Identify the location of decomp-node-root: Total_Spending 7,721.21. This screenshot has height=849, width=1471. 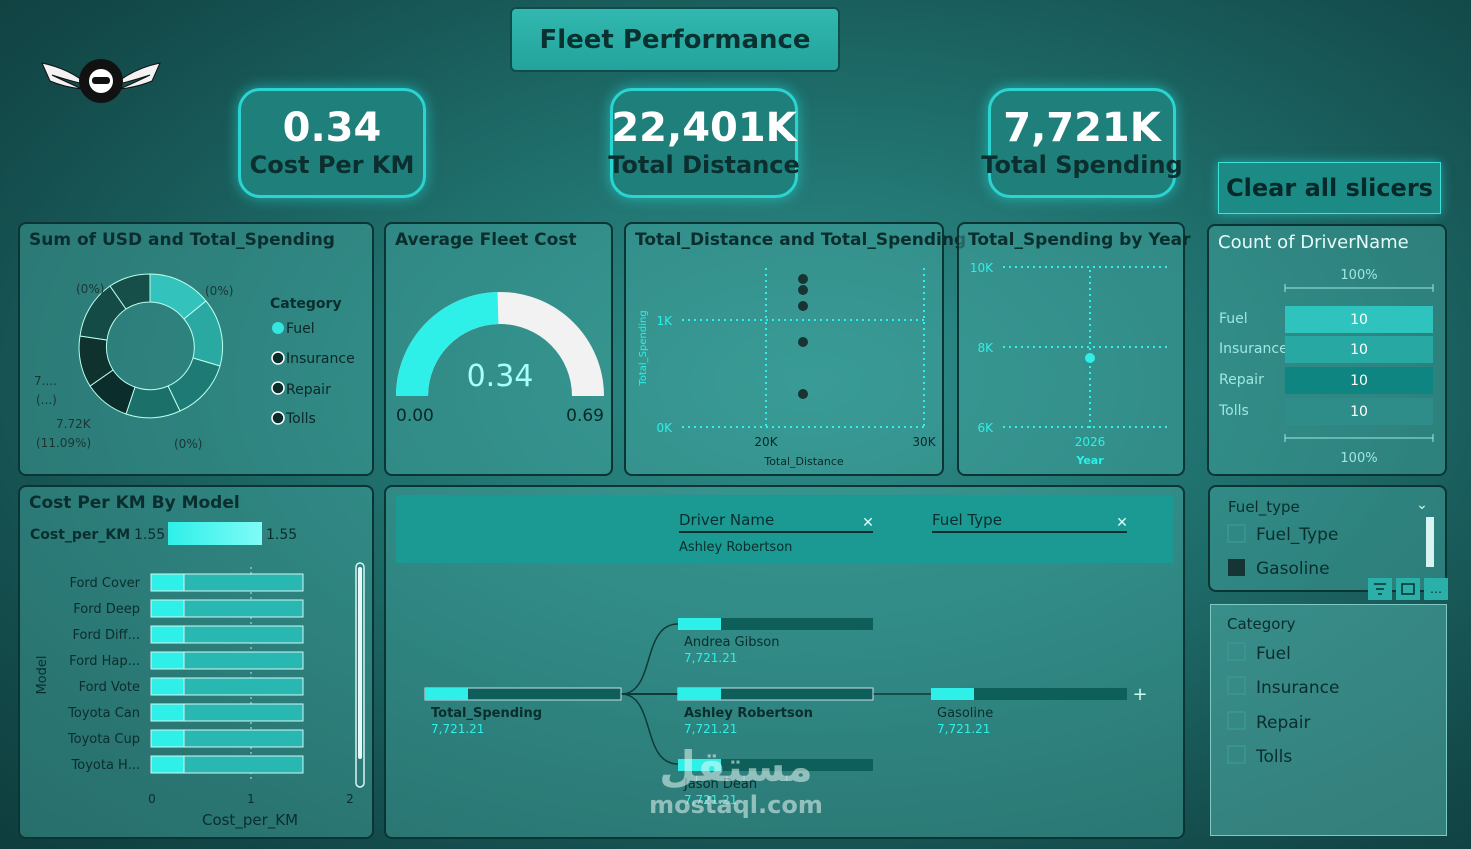
(523, 711).